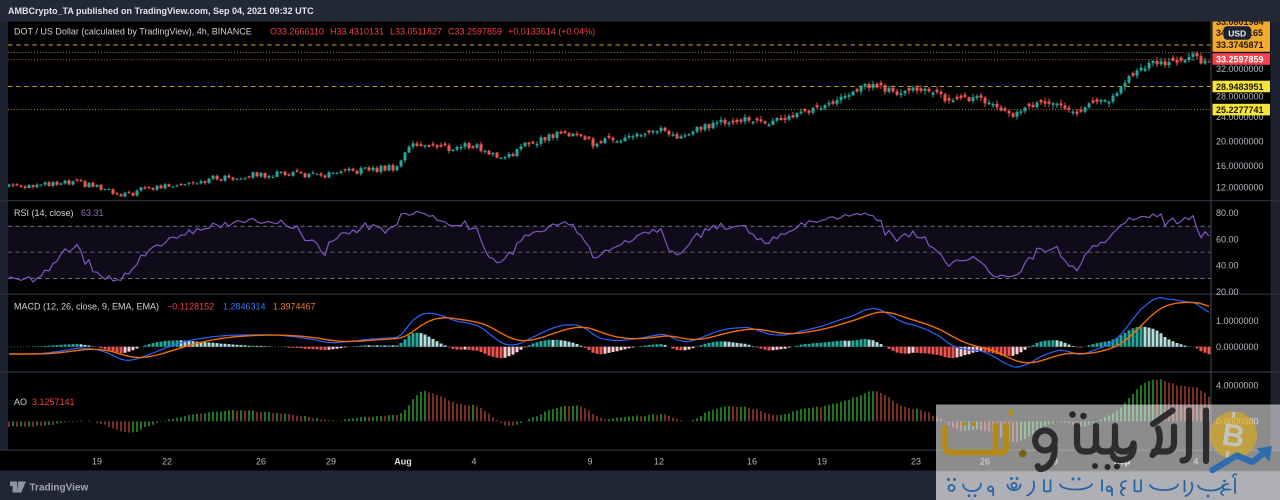 This screenshot has height=500, width=1280. What do you see at coordinates (1240, 22) in the screenshot?
I see `svg-text: 33.0801964` at bounding box center [1240, 22].